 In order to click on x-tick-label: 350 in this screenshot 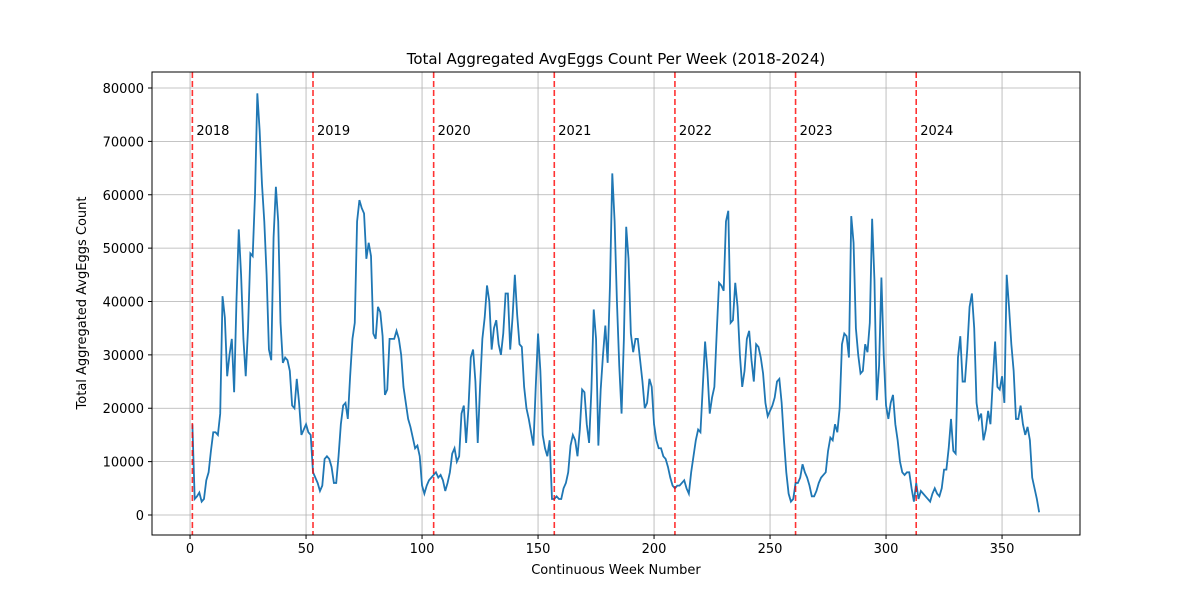, I will do `click(1002, 549)`.